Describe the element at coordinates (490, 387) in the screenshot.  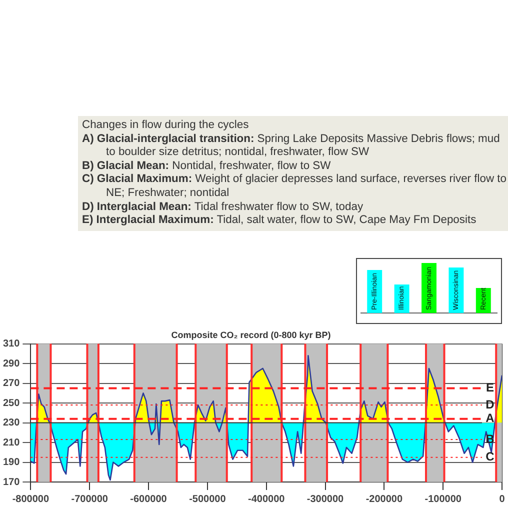
I see `ref-line-label: E` at that location.